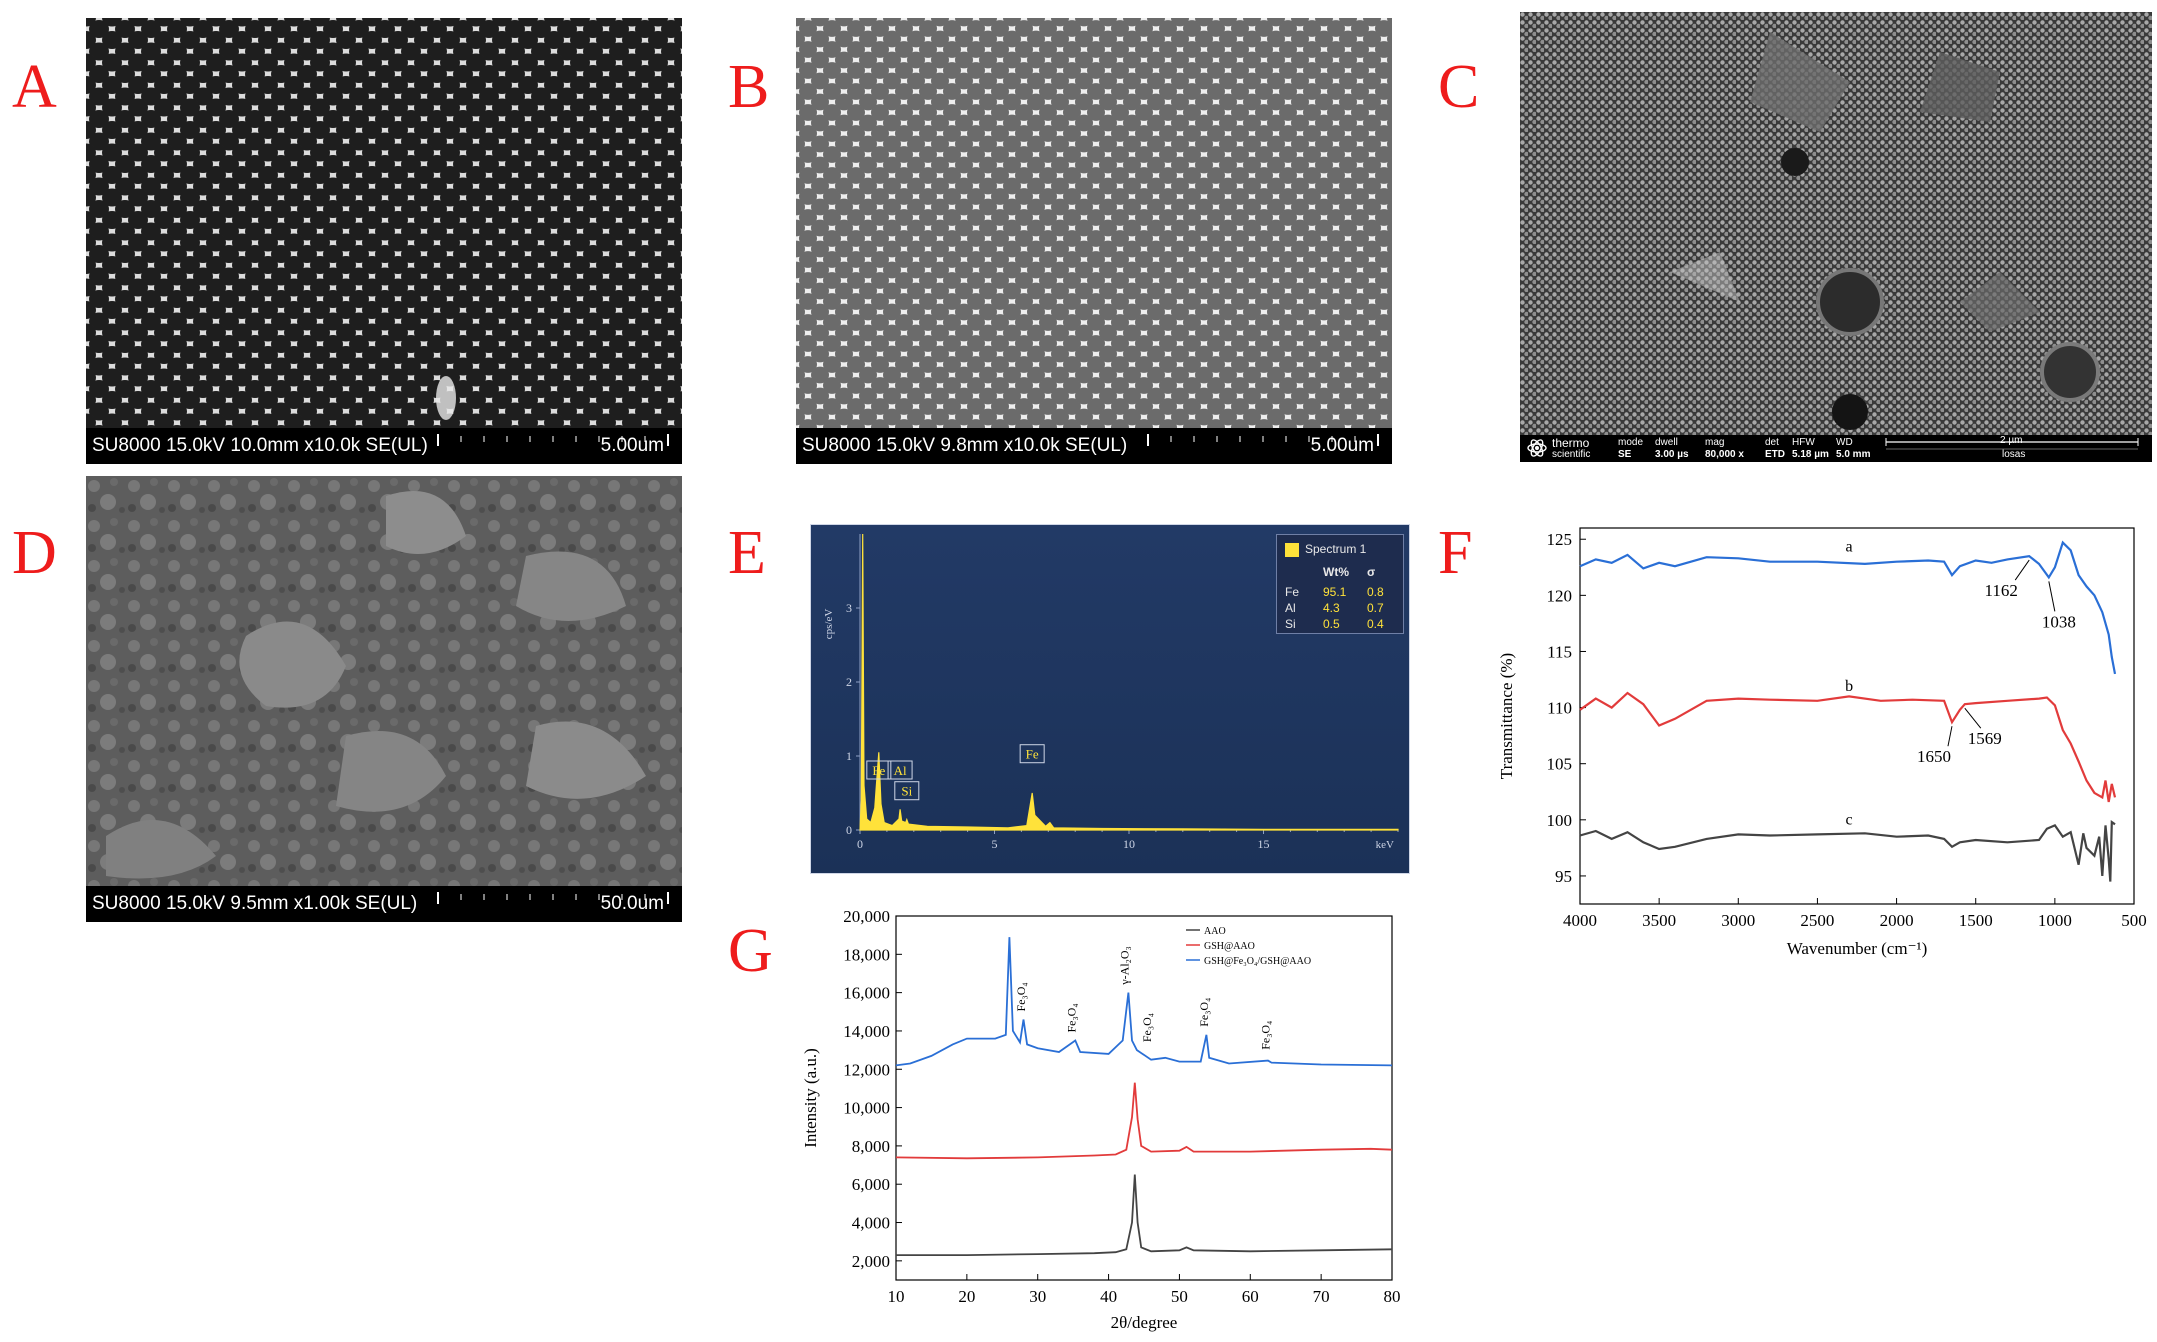 This screenshot has width=2157, height=1342. I want to click on series-label-c: c, so click(1849, 819).